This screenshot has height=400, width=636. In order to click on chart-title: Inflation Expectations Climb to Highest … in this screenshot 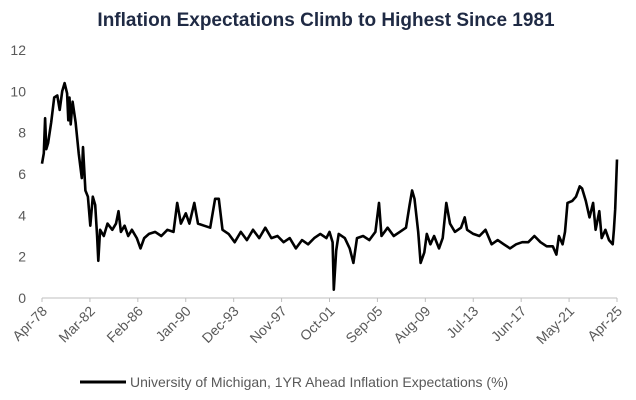, I will do `click(326, 20)`.